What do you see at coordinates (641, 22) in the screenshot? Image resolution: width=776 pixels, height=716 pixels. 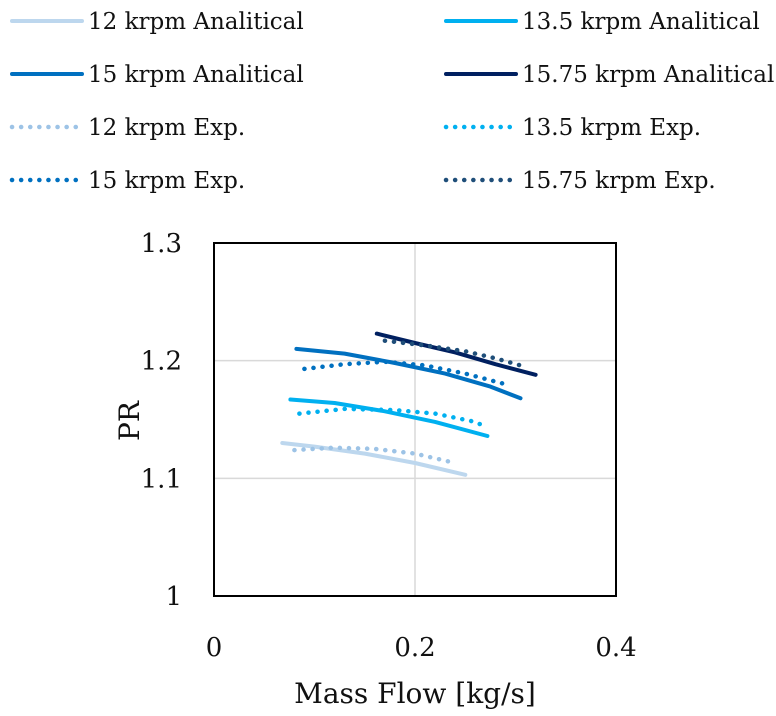 I see `legend-label: 13.5 krpm Analitical` at bounding box center [641, 22].